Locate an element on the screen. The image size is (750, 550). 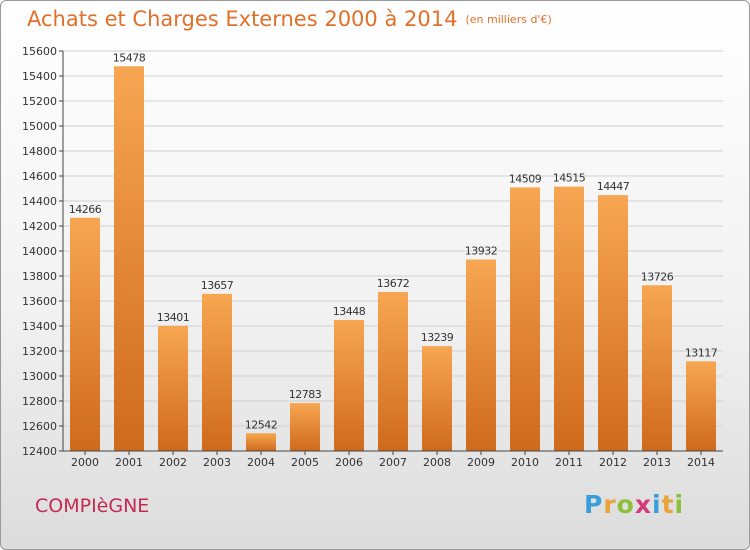
y-tick-label: 12400 is located at coordinates (39, 451).